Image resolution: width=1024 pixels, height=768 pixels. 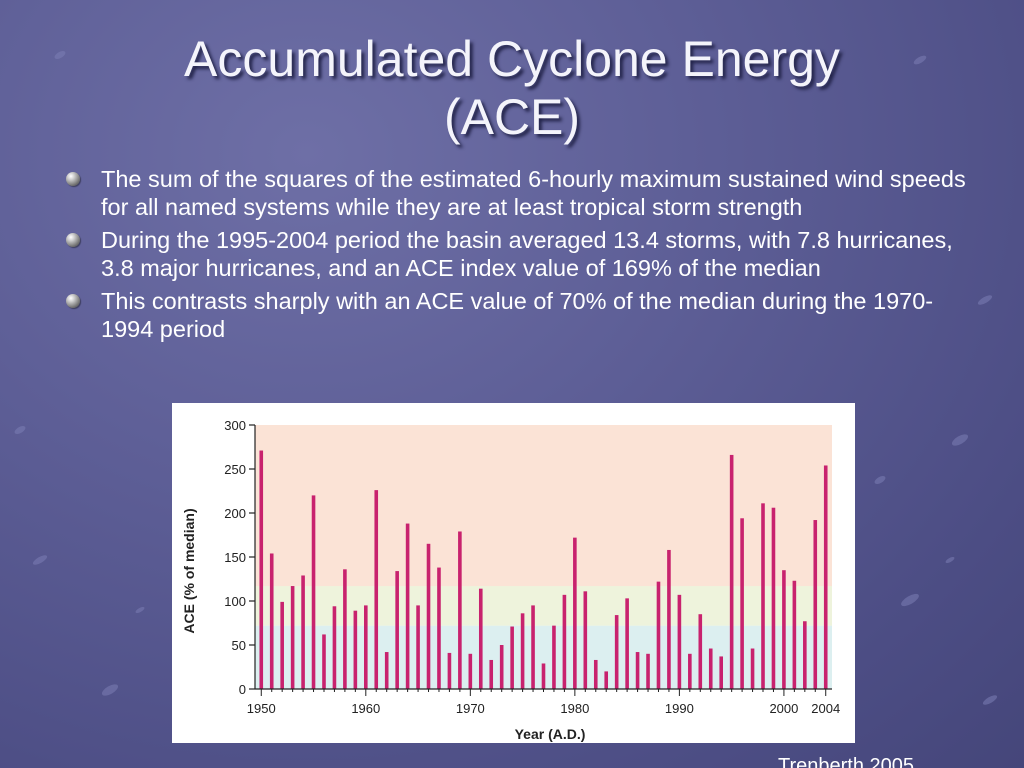 I want to click on y-tick-label: 50, so click(x=239, y=645).